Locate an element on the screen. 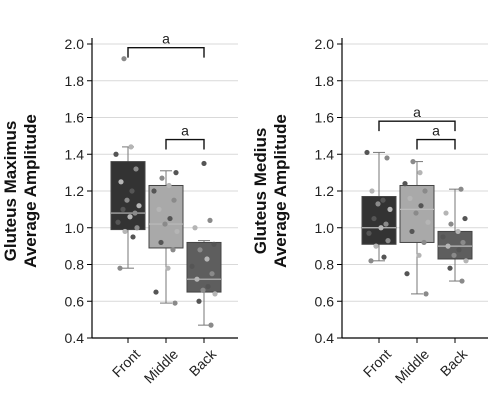 Image resolution: width=490 pixels, height=403 pixels. y-axis-label-line: Gluteus Medius is located at coordinates (260, 191).